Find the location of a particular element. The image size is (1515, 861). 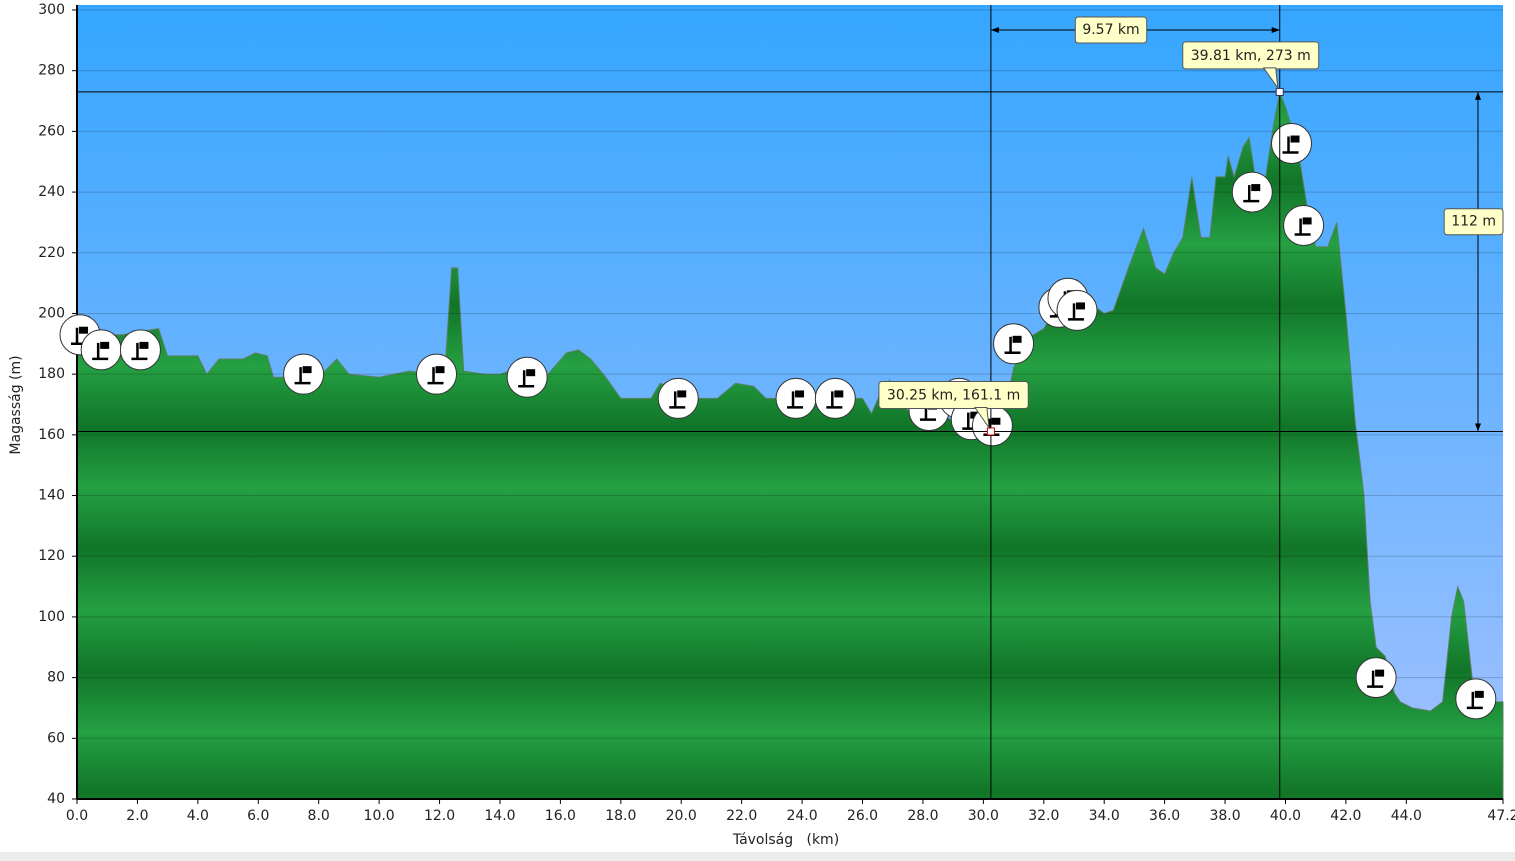

dy-label-box is located at coordinates (1473, 222).